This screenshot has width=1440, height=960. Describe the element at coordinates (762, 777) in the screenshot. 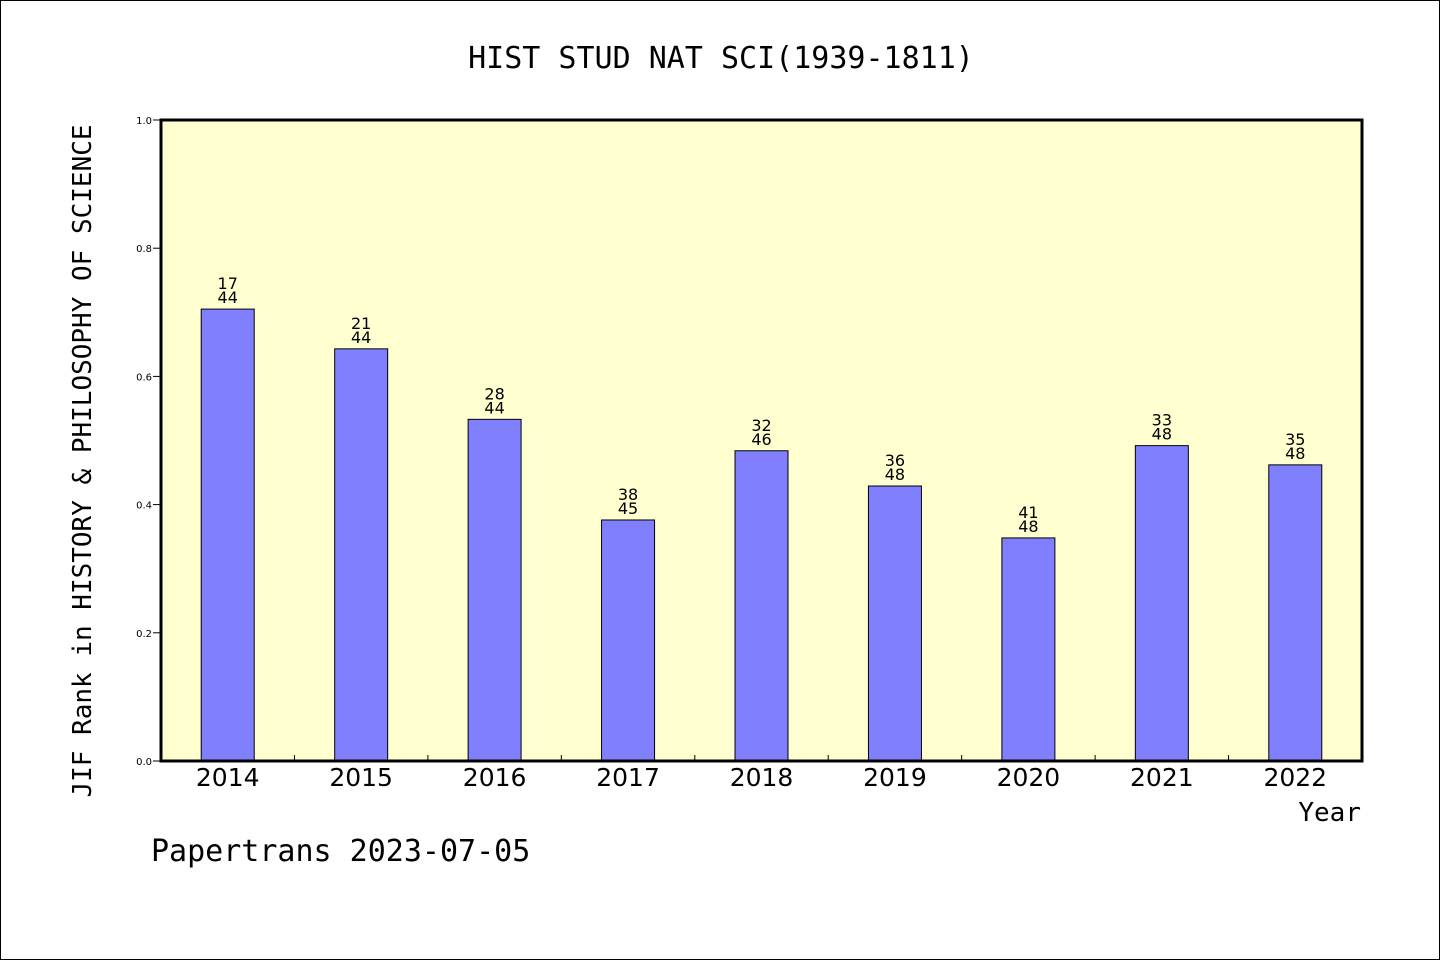

I see `x-tick-label: 2018` at that location.